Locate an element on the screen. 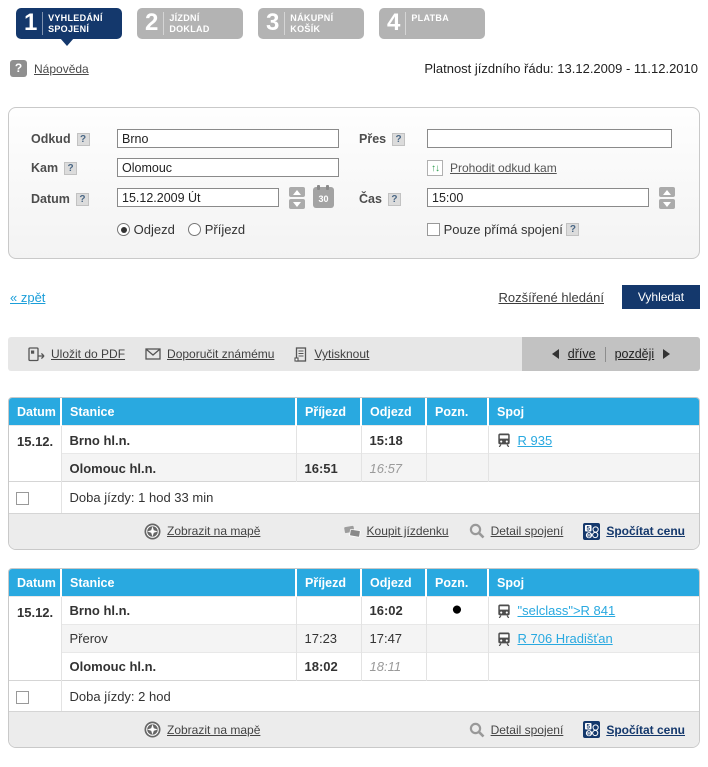 The width and height of the screenshot is (708, 767). printer-icon is located at coordinates (301, 354).